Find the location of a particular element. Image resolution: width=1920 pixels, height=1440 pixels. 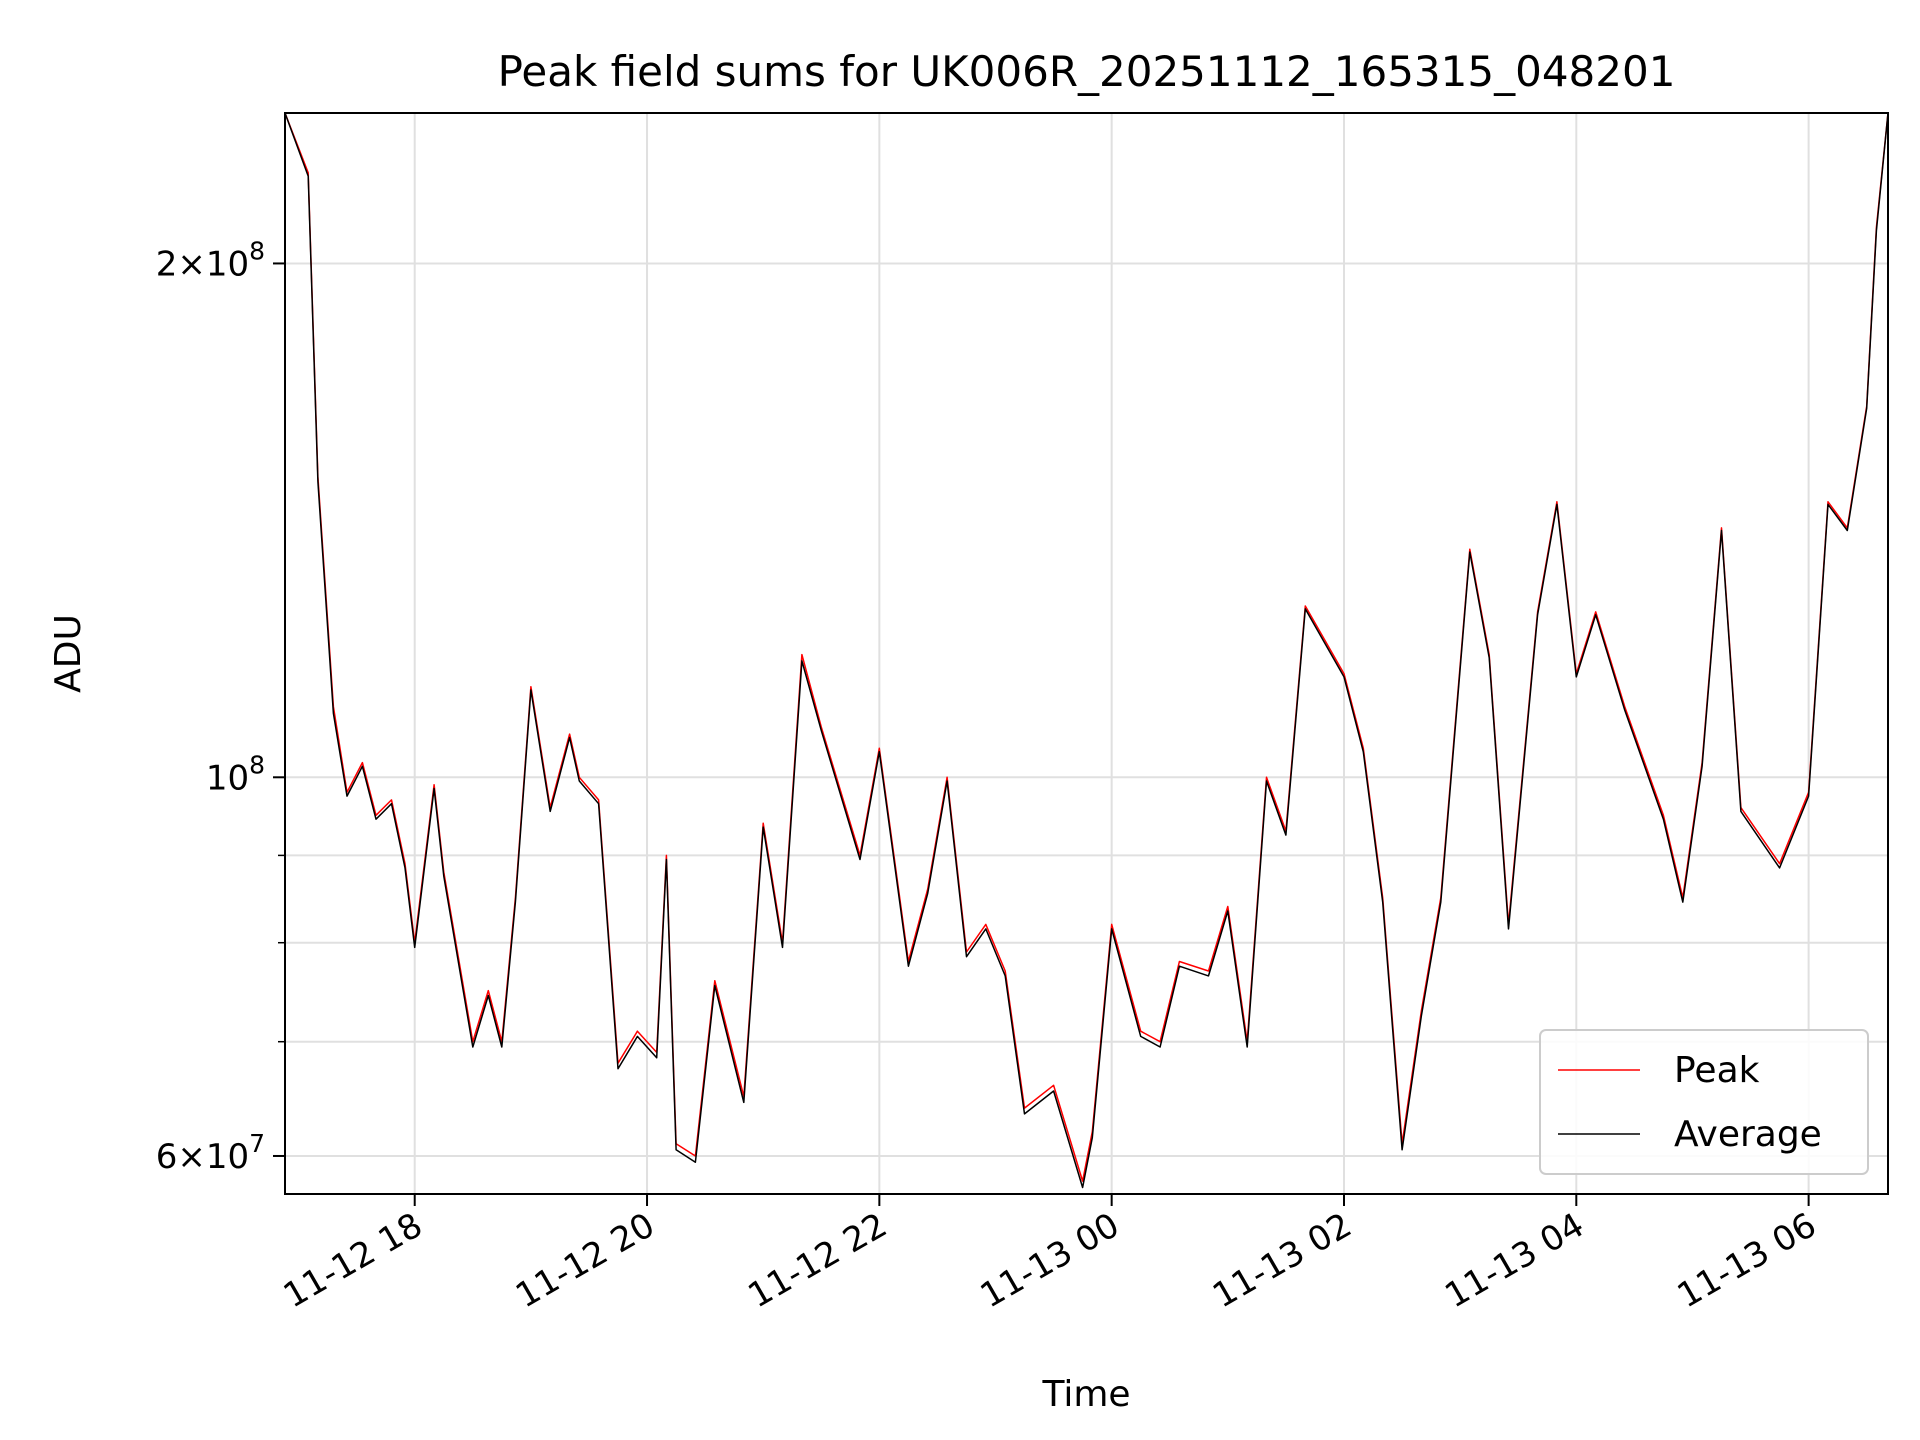

y-tick-label: 108 is located at coordinates (235, 774).